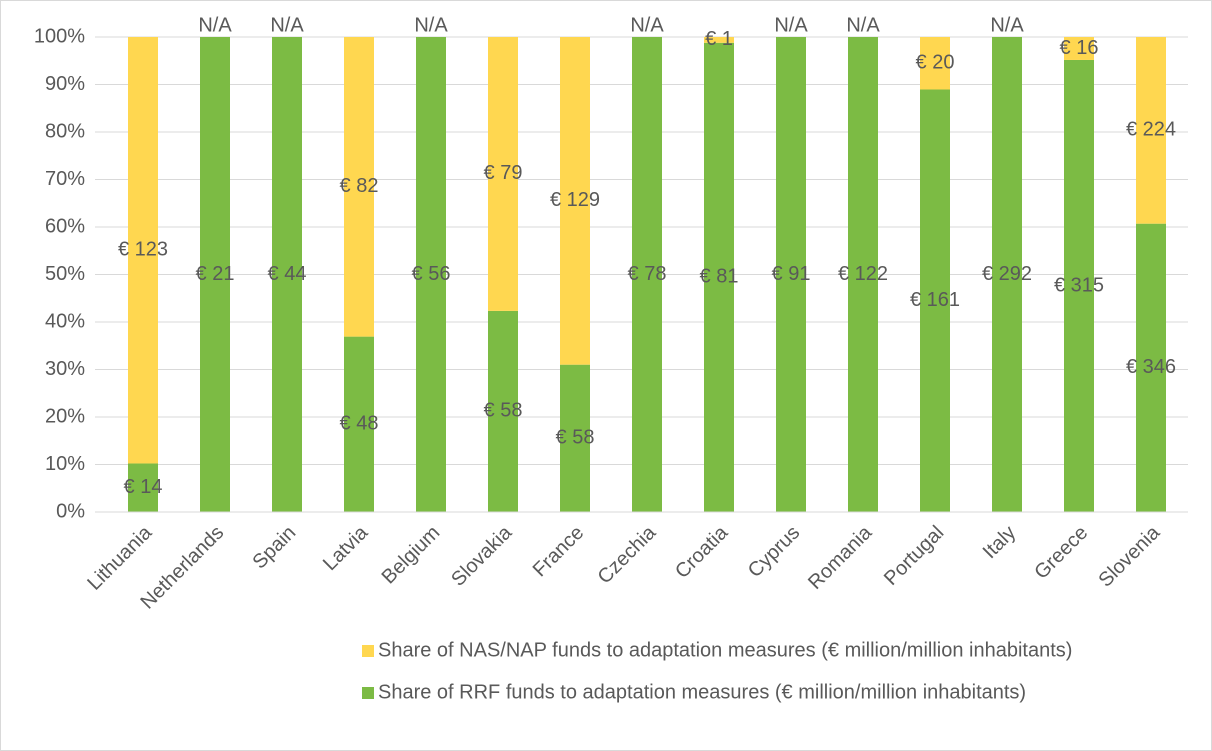 This screenshot has width=1212, height=751. I want to click on data-label: € 122, so click(863, 274).